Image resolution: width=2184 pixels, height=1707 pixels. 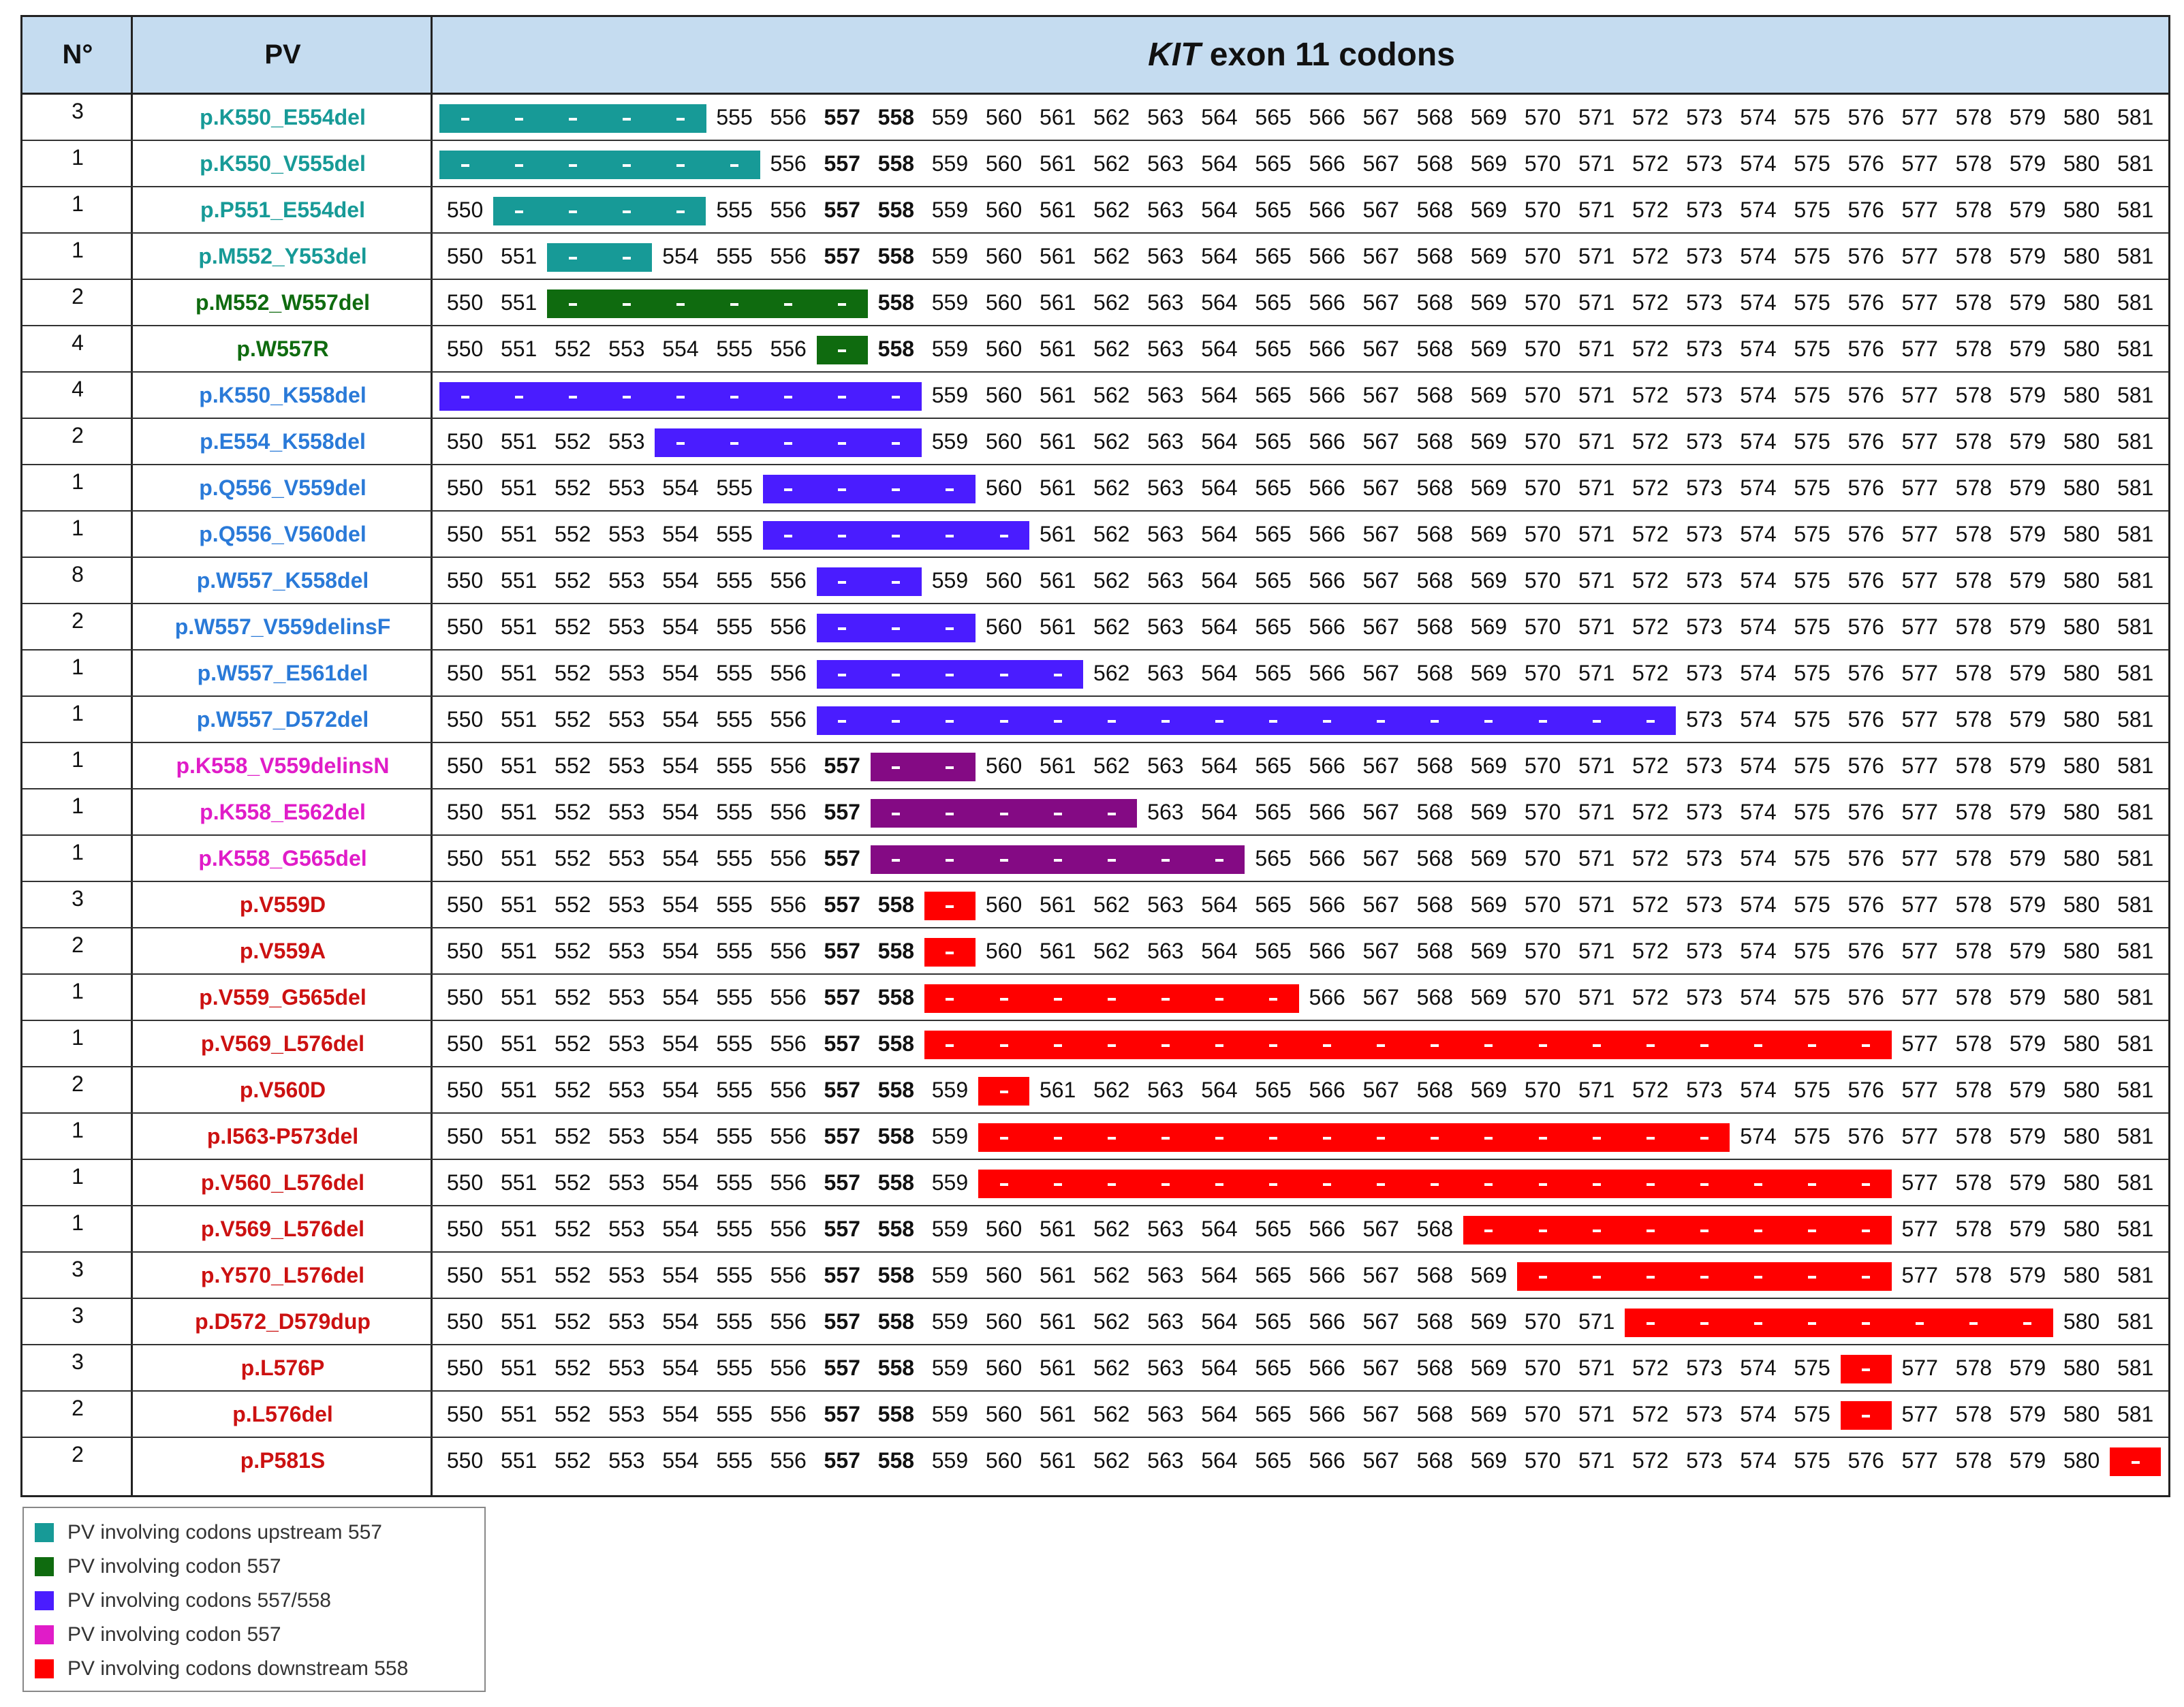 I want to click on codon-label: 562, so click(x=1111, y=626).